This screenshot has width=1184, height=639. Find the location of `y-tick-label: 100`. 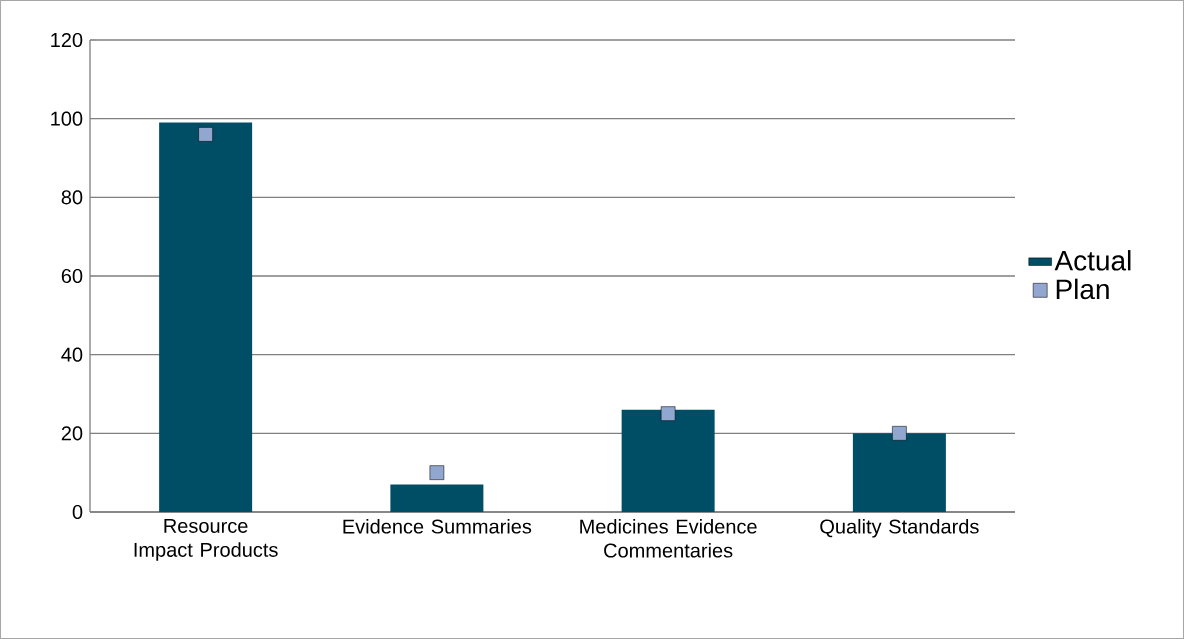

y-tick-label: 100 is located at coordinates (67, 118).